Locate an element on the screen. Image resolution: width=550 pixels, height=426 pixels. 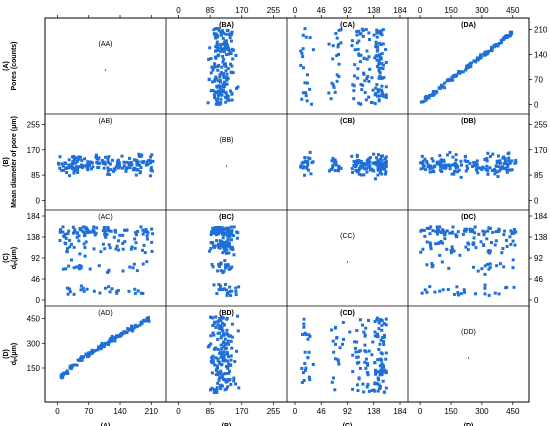
cell-label: (CD) is located at coordinates (347, 313).